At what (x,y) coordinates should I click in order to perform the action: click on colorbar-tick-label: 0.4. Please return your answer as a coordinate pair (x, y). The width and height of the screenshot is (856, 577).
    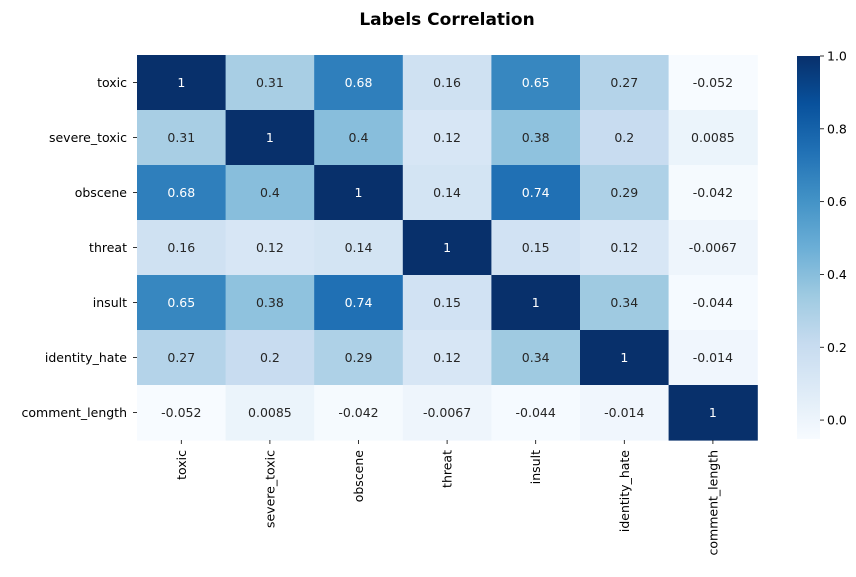
    Looking at the image, I should click on (837, 274).